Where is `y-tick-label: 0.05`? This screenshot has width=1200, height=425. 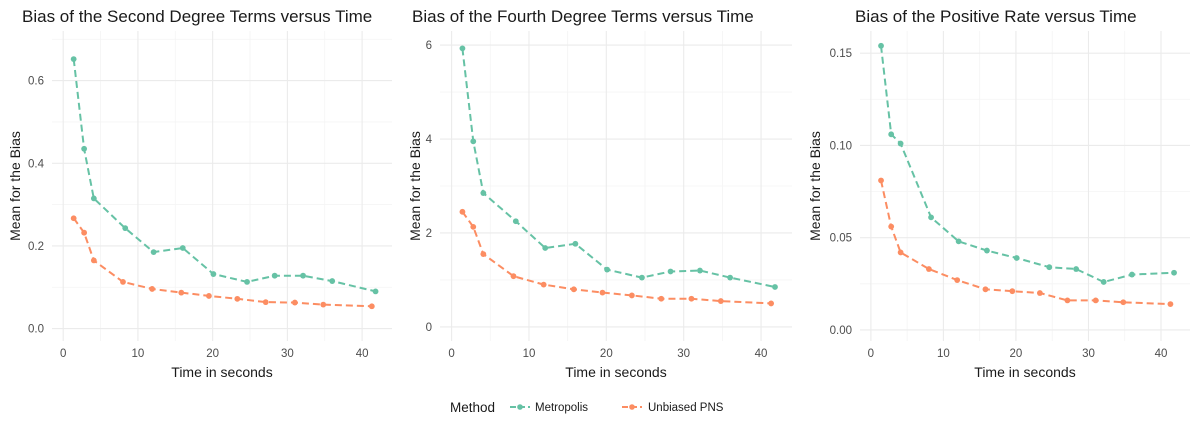 y-tick-label: 0.05 is located at coordinates (841, 239).